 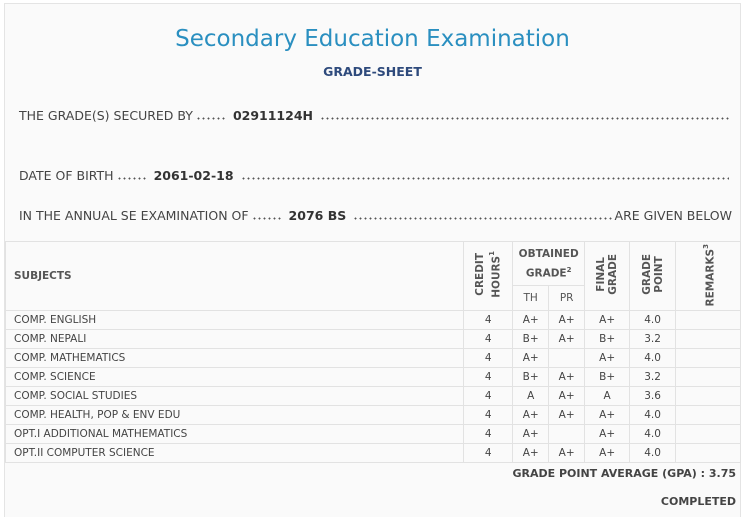 I want to click on detail-line: THE GRADE(S) SECURED BY 02911124H, so click(x=375, y=115).